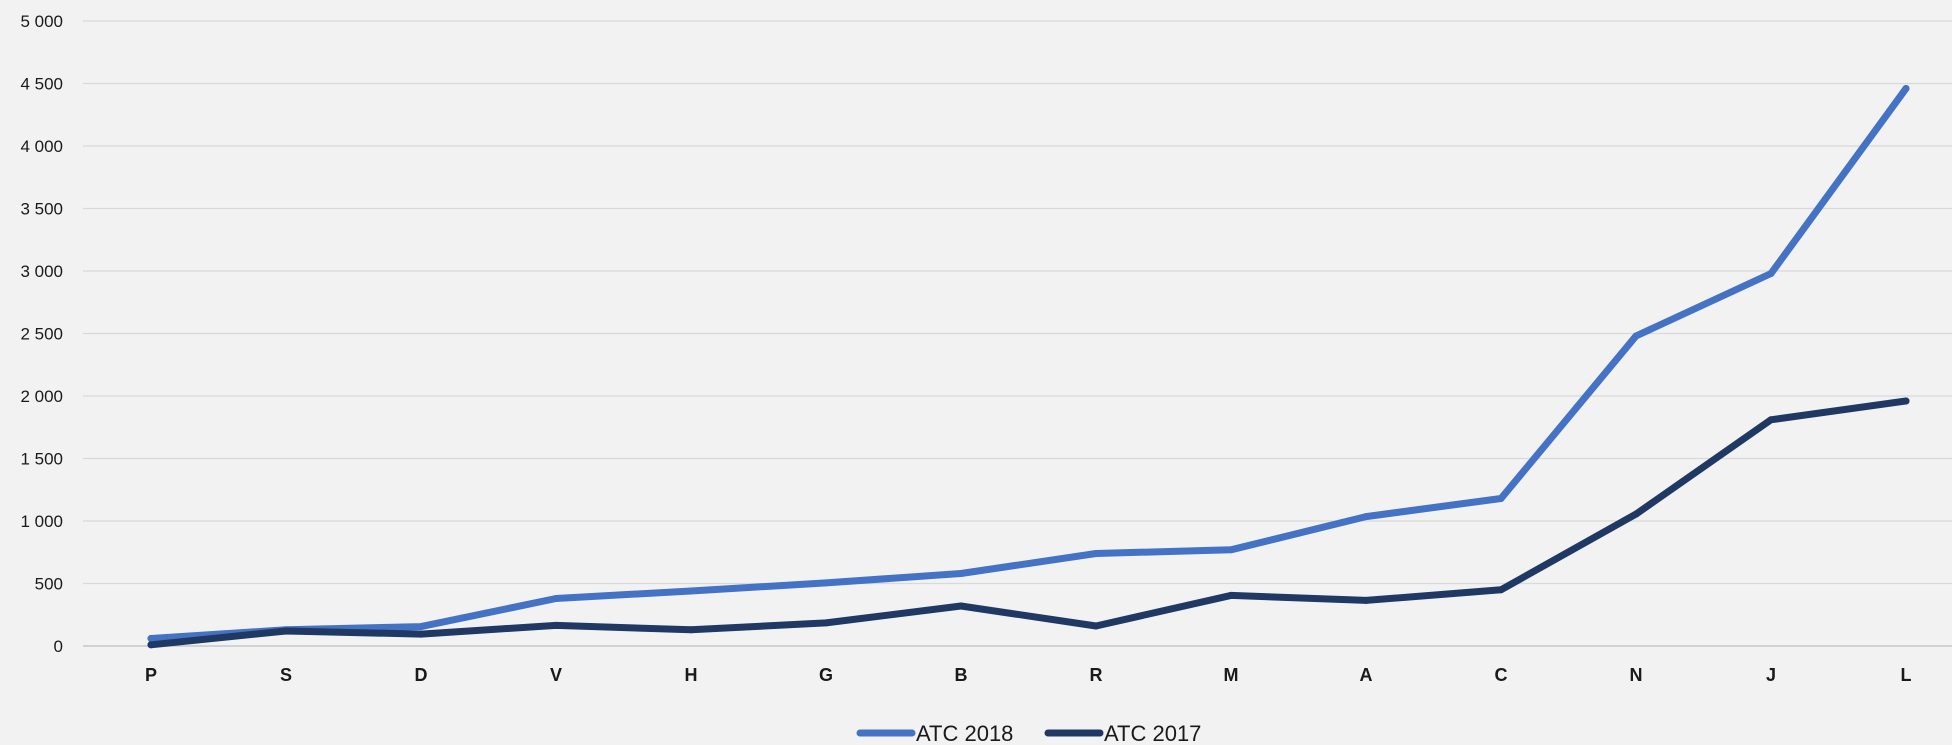 The height and width of the screenshot is (745, 1952). I want to click on y-tick-label: 2 500, so click(41, 334).